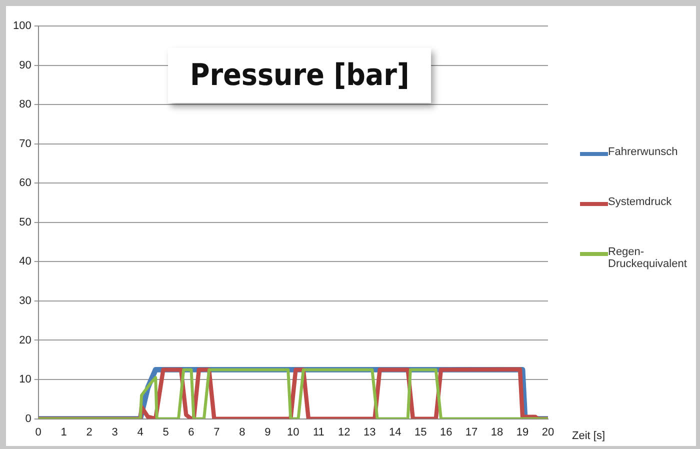  Describe the element at coordinates (318, 432) in the screenshot. I see `x-tick-label: 11` at that location.